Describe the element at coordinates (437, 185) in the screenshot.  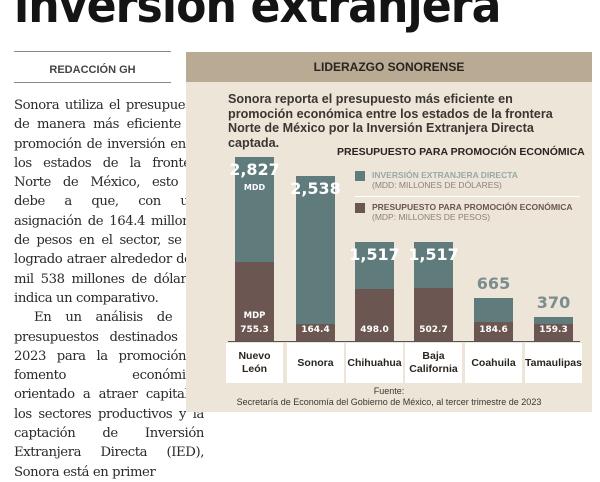
I see `legend-unit: (MDD: MILLONES DE DÓLARES)` at that location.